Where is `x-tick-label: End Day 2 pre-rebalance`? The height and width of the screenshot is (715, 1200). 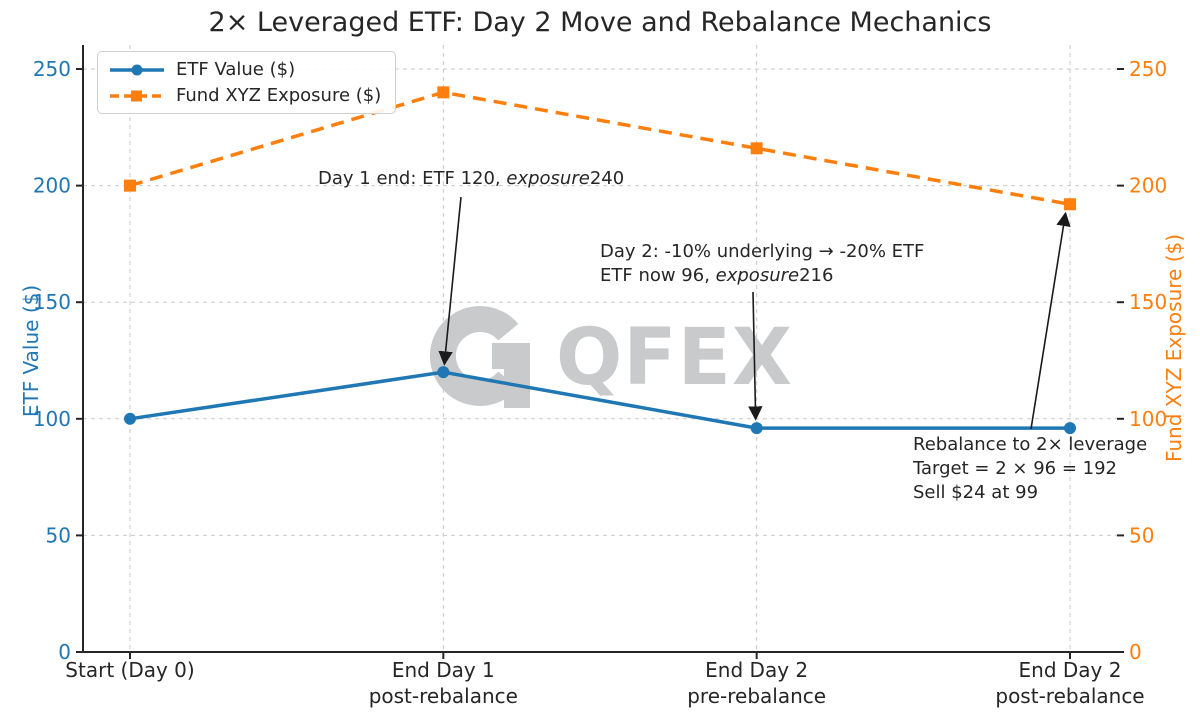
x-tick-label: End Day 2 pre-rebalance is located at coordinates (757, 683).